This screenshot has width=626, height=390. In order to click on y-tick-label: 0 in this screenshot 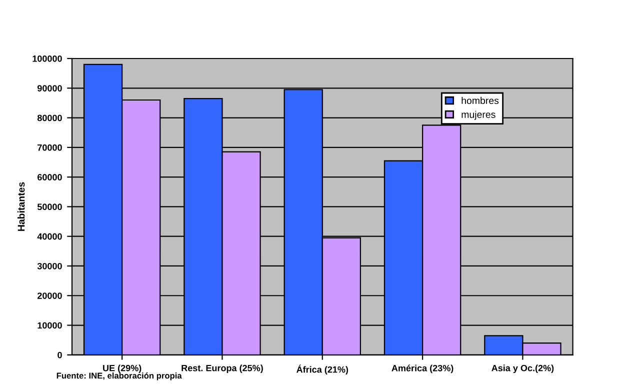, I will do `click(60, 355)`.